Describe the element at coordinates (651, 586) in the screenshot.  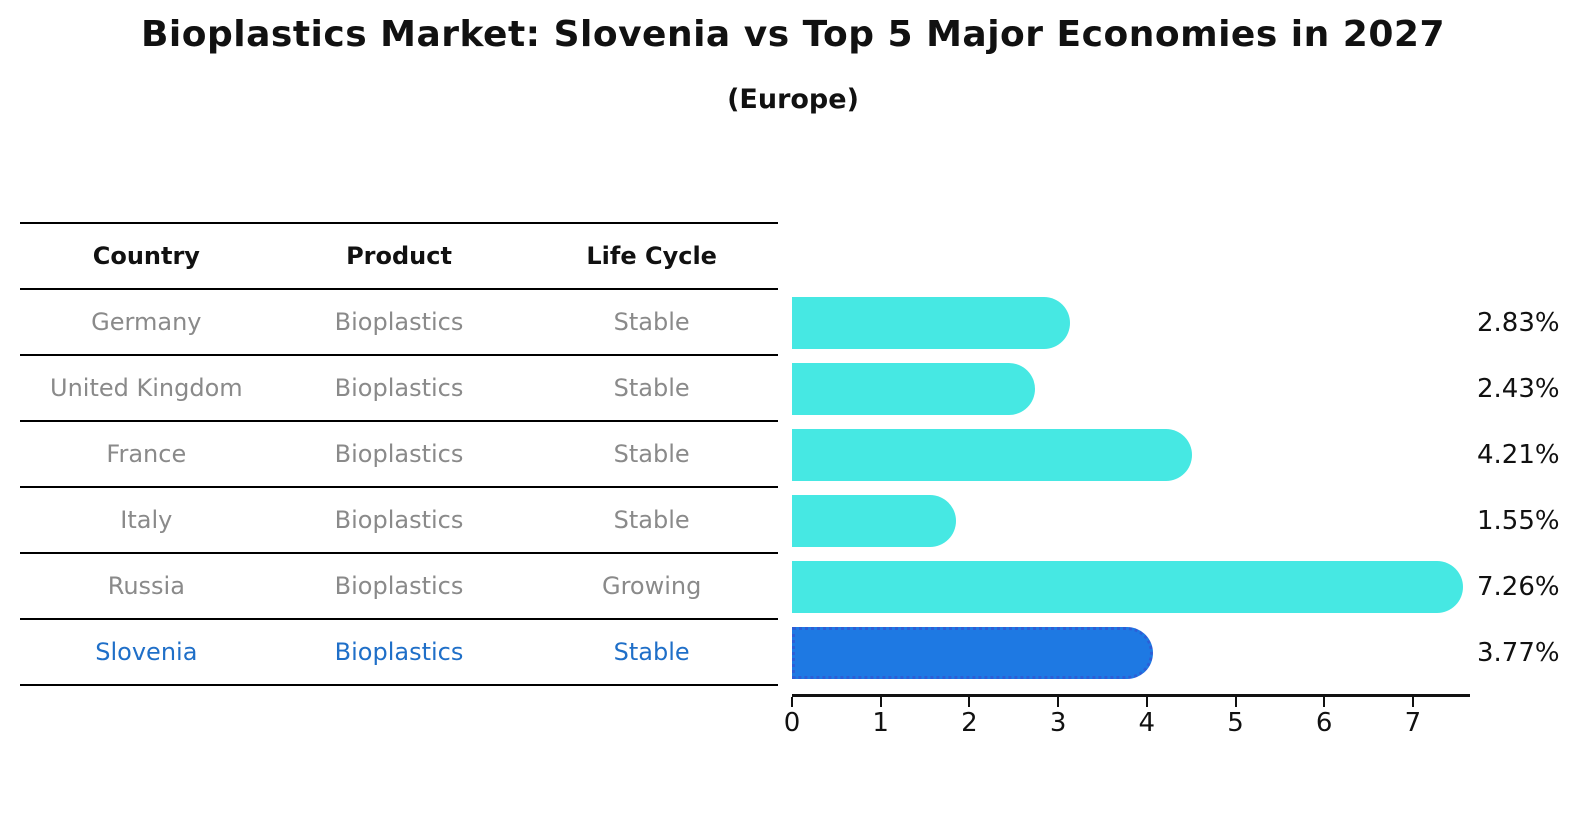
I see `cell-life-cycle: Growing` at that location.